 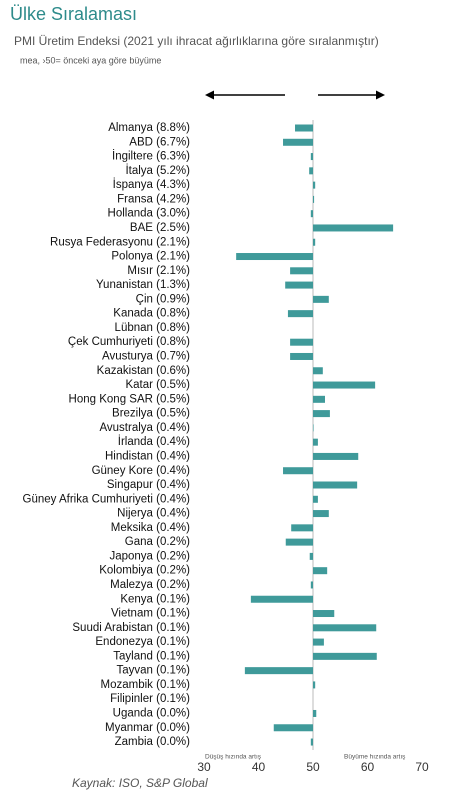 I want to click on y-tick-label: Kenya (0.1%), so click(x=155, y=599).